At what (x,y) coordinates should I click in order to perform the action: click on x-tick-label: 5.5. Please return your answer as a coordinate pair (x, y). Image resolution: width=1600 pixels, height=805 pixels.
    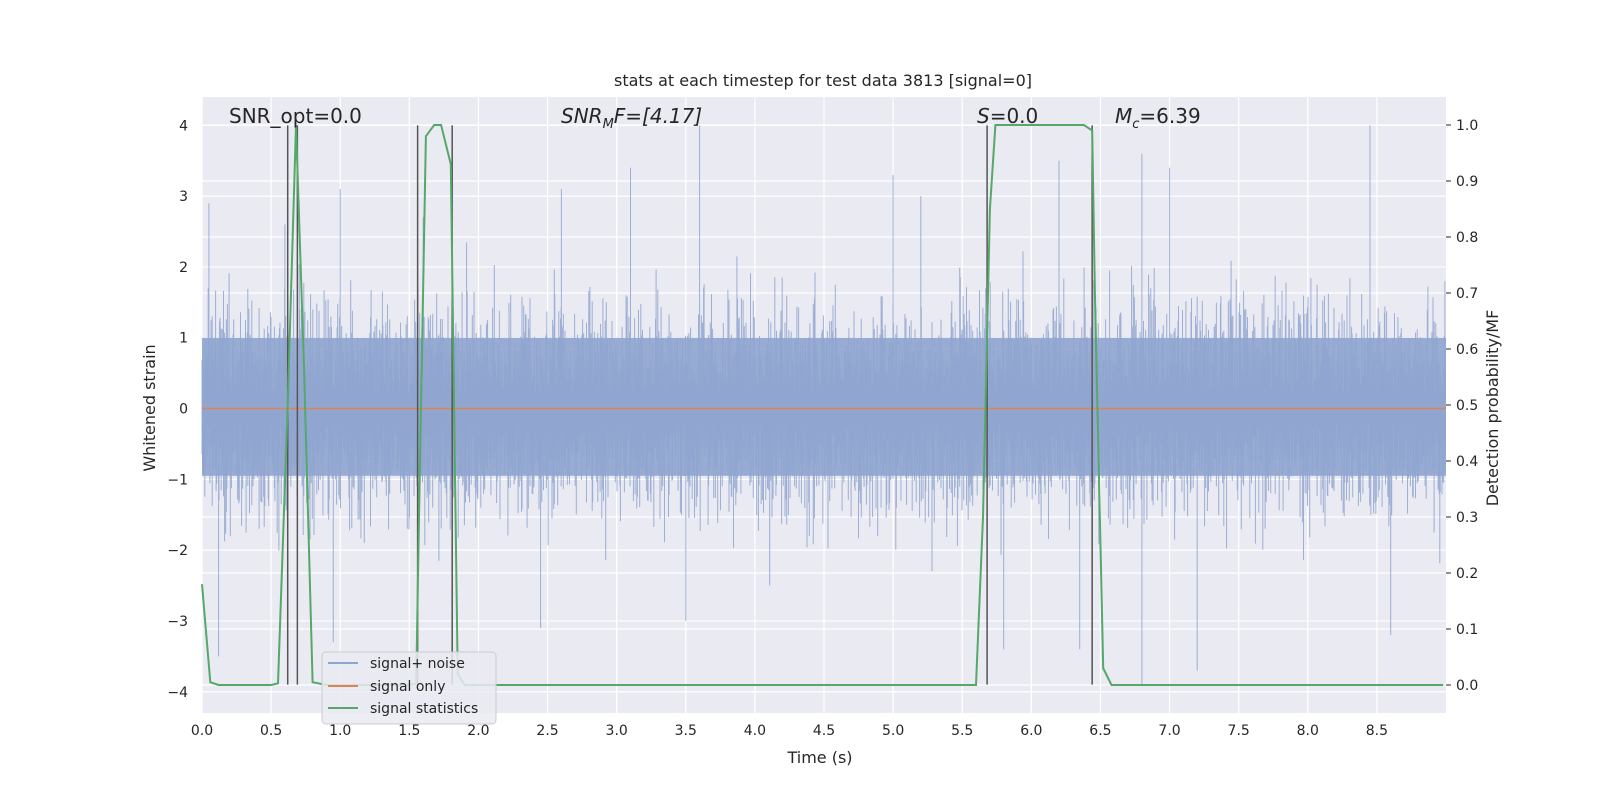
    Looking at the image, I should click on (962, 731).